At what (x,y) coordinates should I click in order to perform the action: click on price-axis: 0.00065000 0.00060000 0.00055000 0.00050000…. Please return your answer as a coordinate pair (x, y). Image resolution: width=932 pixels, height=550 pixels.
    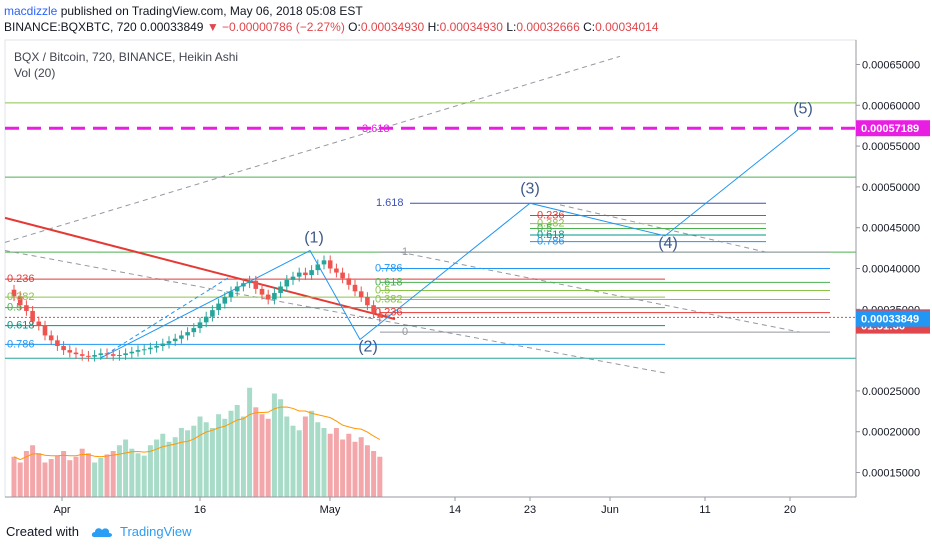
    Looking at the image, I should click on (892, 268).